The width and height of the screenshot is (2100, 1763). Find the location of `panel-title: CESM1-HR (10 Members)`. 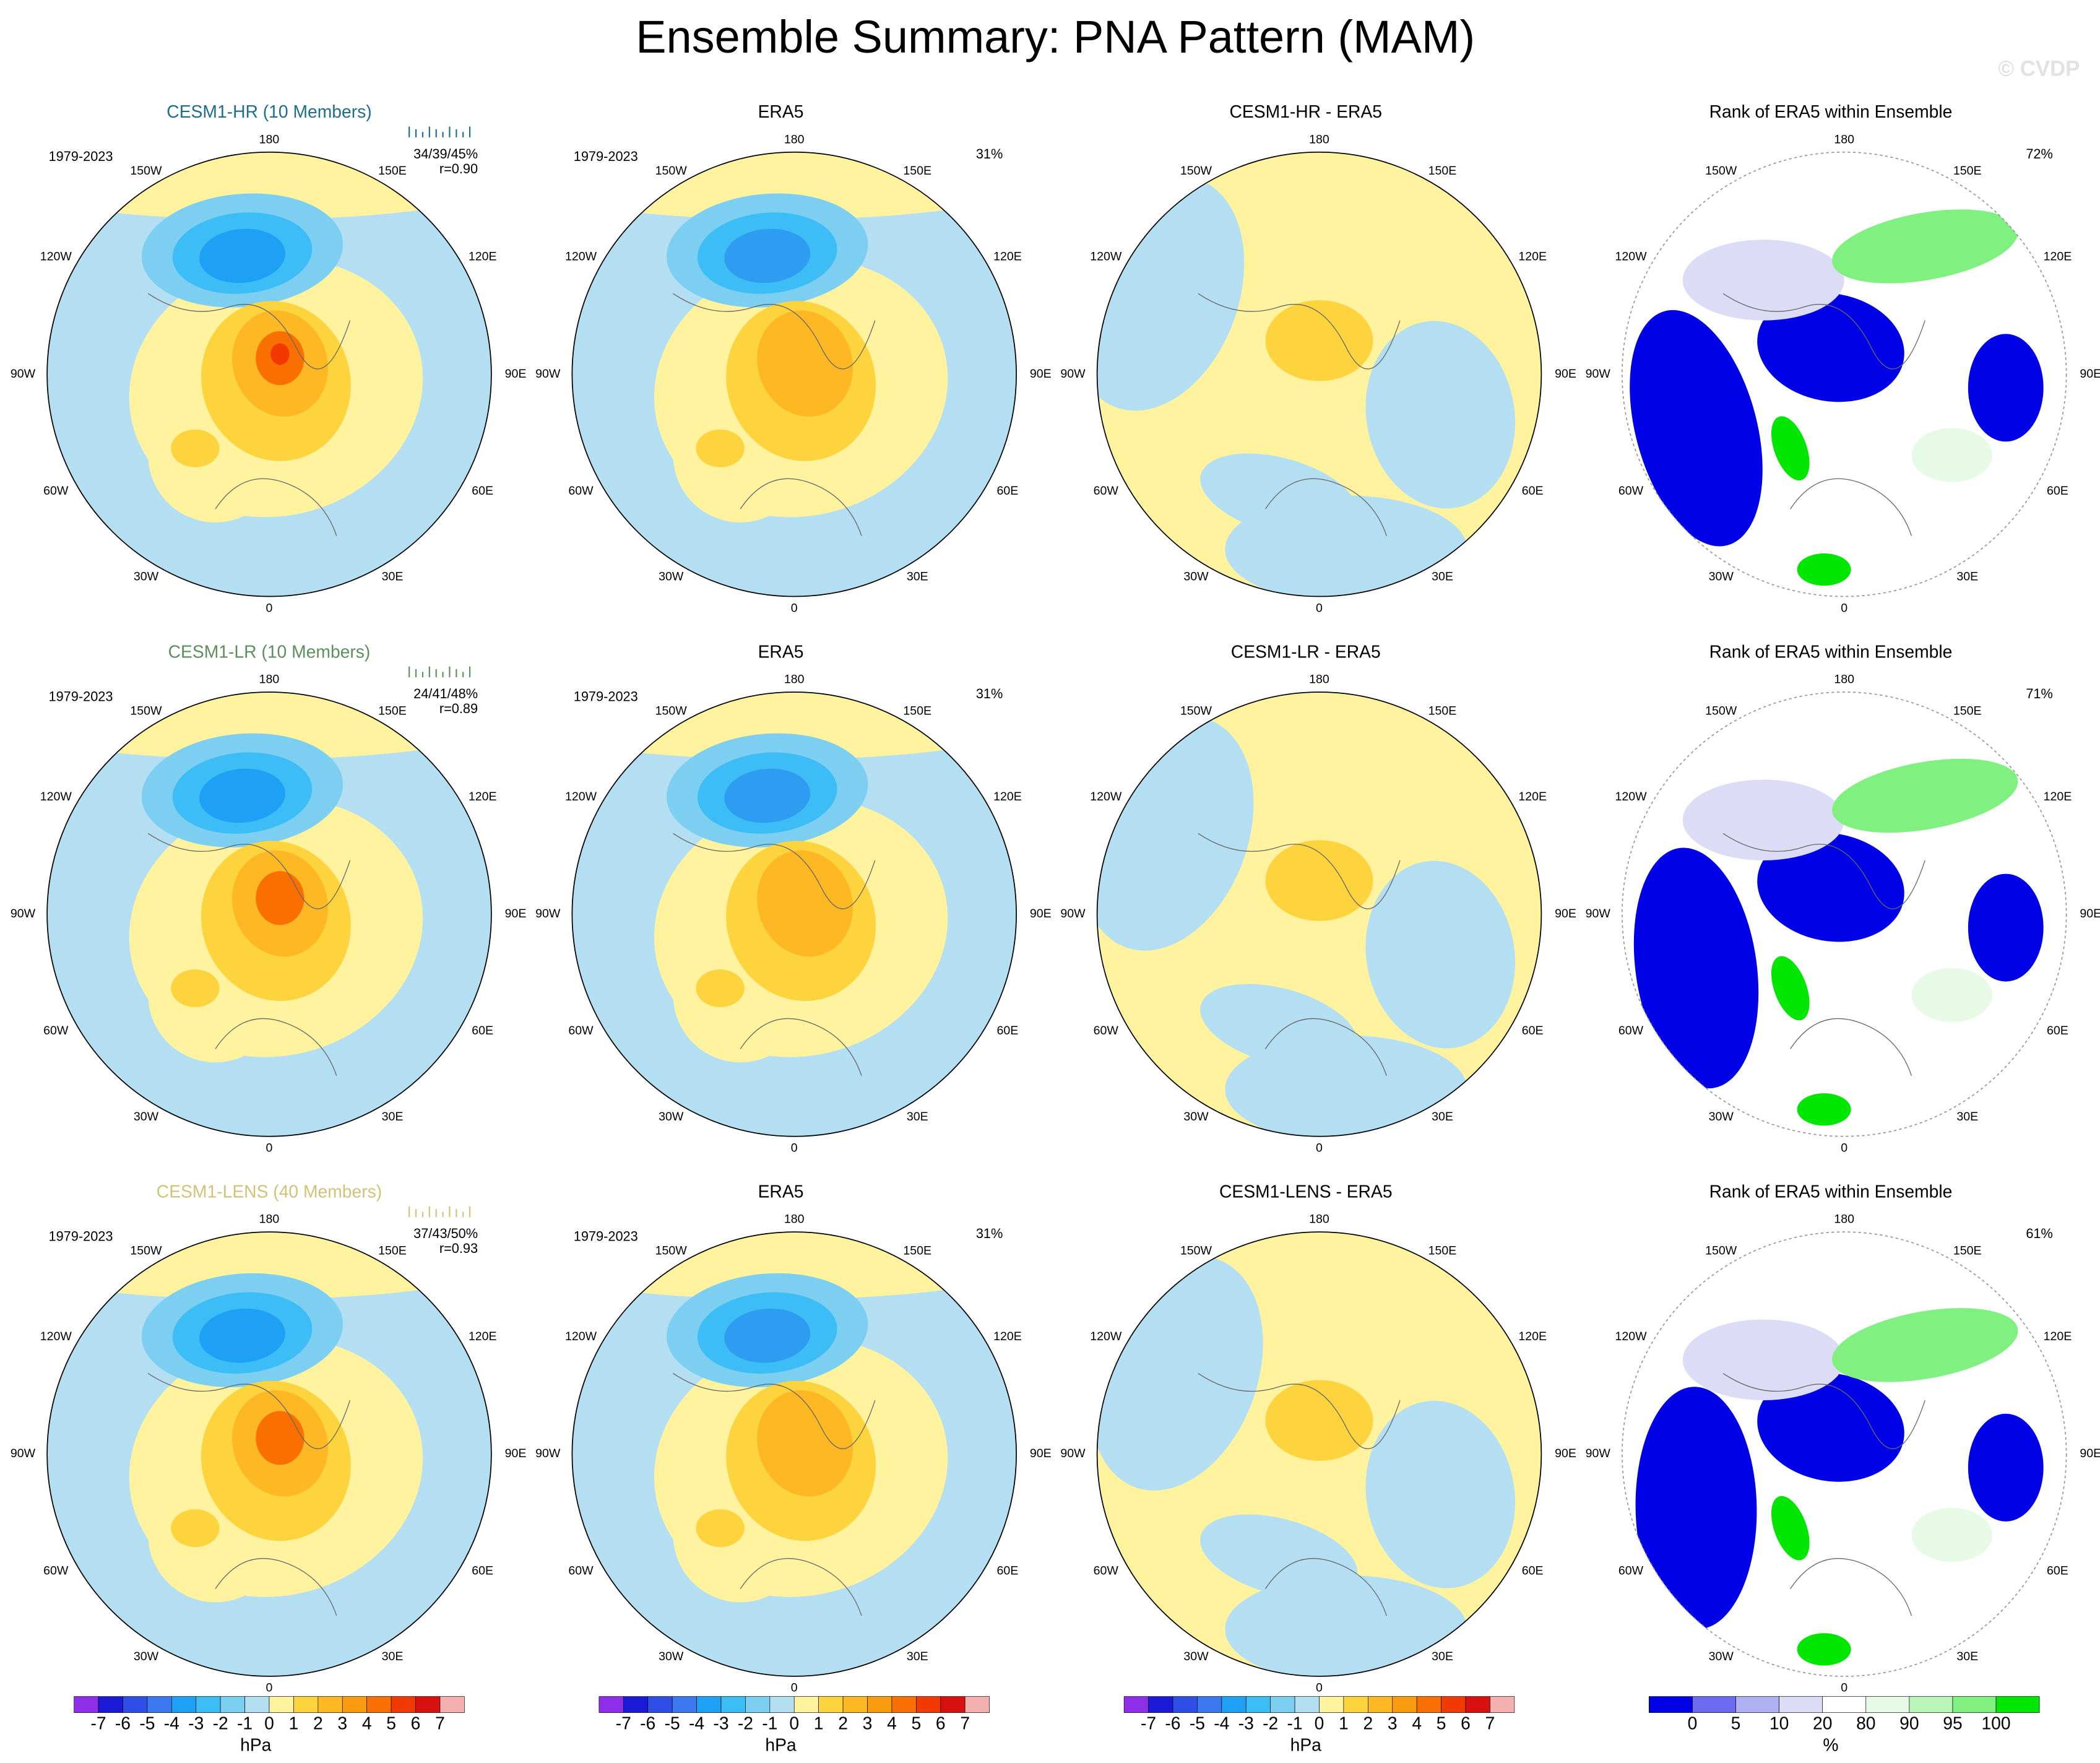

panel-title: CESM1-HR (10 Members) is located at coordinates (268, 111).